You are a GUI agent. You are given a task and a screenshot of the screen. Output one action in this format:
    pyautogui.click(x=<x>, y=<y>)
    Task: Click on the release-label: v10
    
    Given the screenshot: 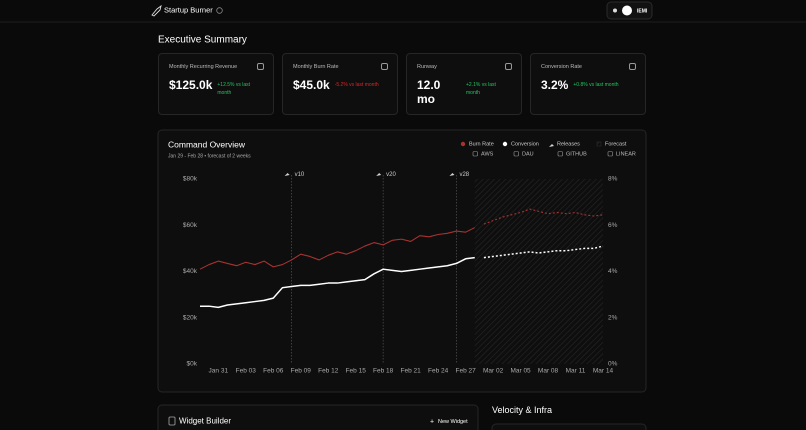 What is the action you would take?
    pyautogui.click(x=300, y=175)
    